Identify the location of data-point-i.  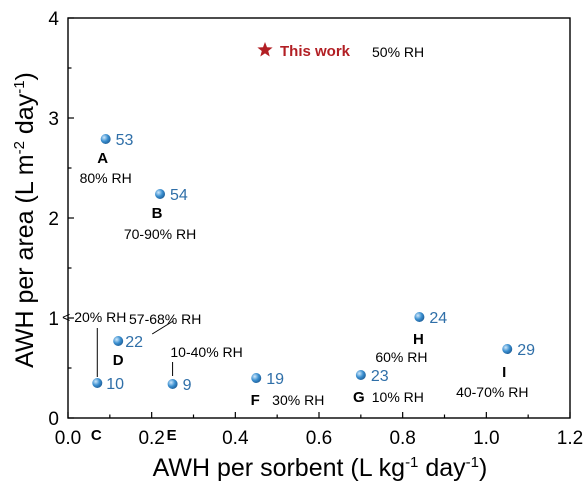
(507, 349).